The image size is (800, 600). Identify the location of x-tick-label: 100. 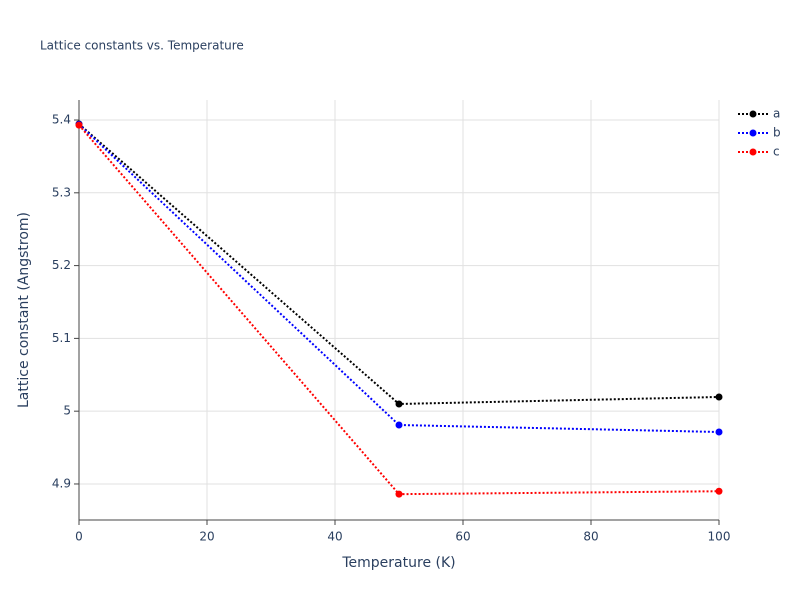
(719, 537).